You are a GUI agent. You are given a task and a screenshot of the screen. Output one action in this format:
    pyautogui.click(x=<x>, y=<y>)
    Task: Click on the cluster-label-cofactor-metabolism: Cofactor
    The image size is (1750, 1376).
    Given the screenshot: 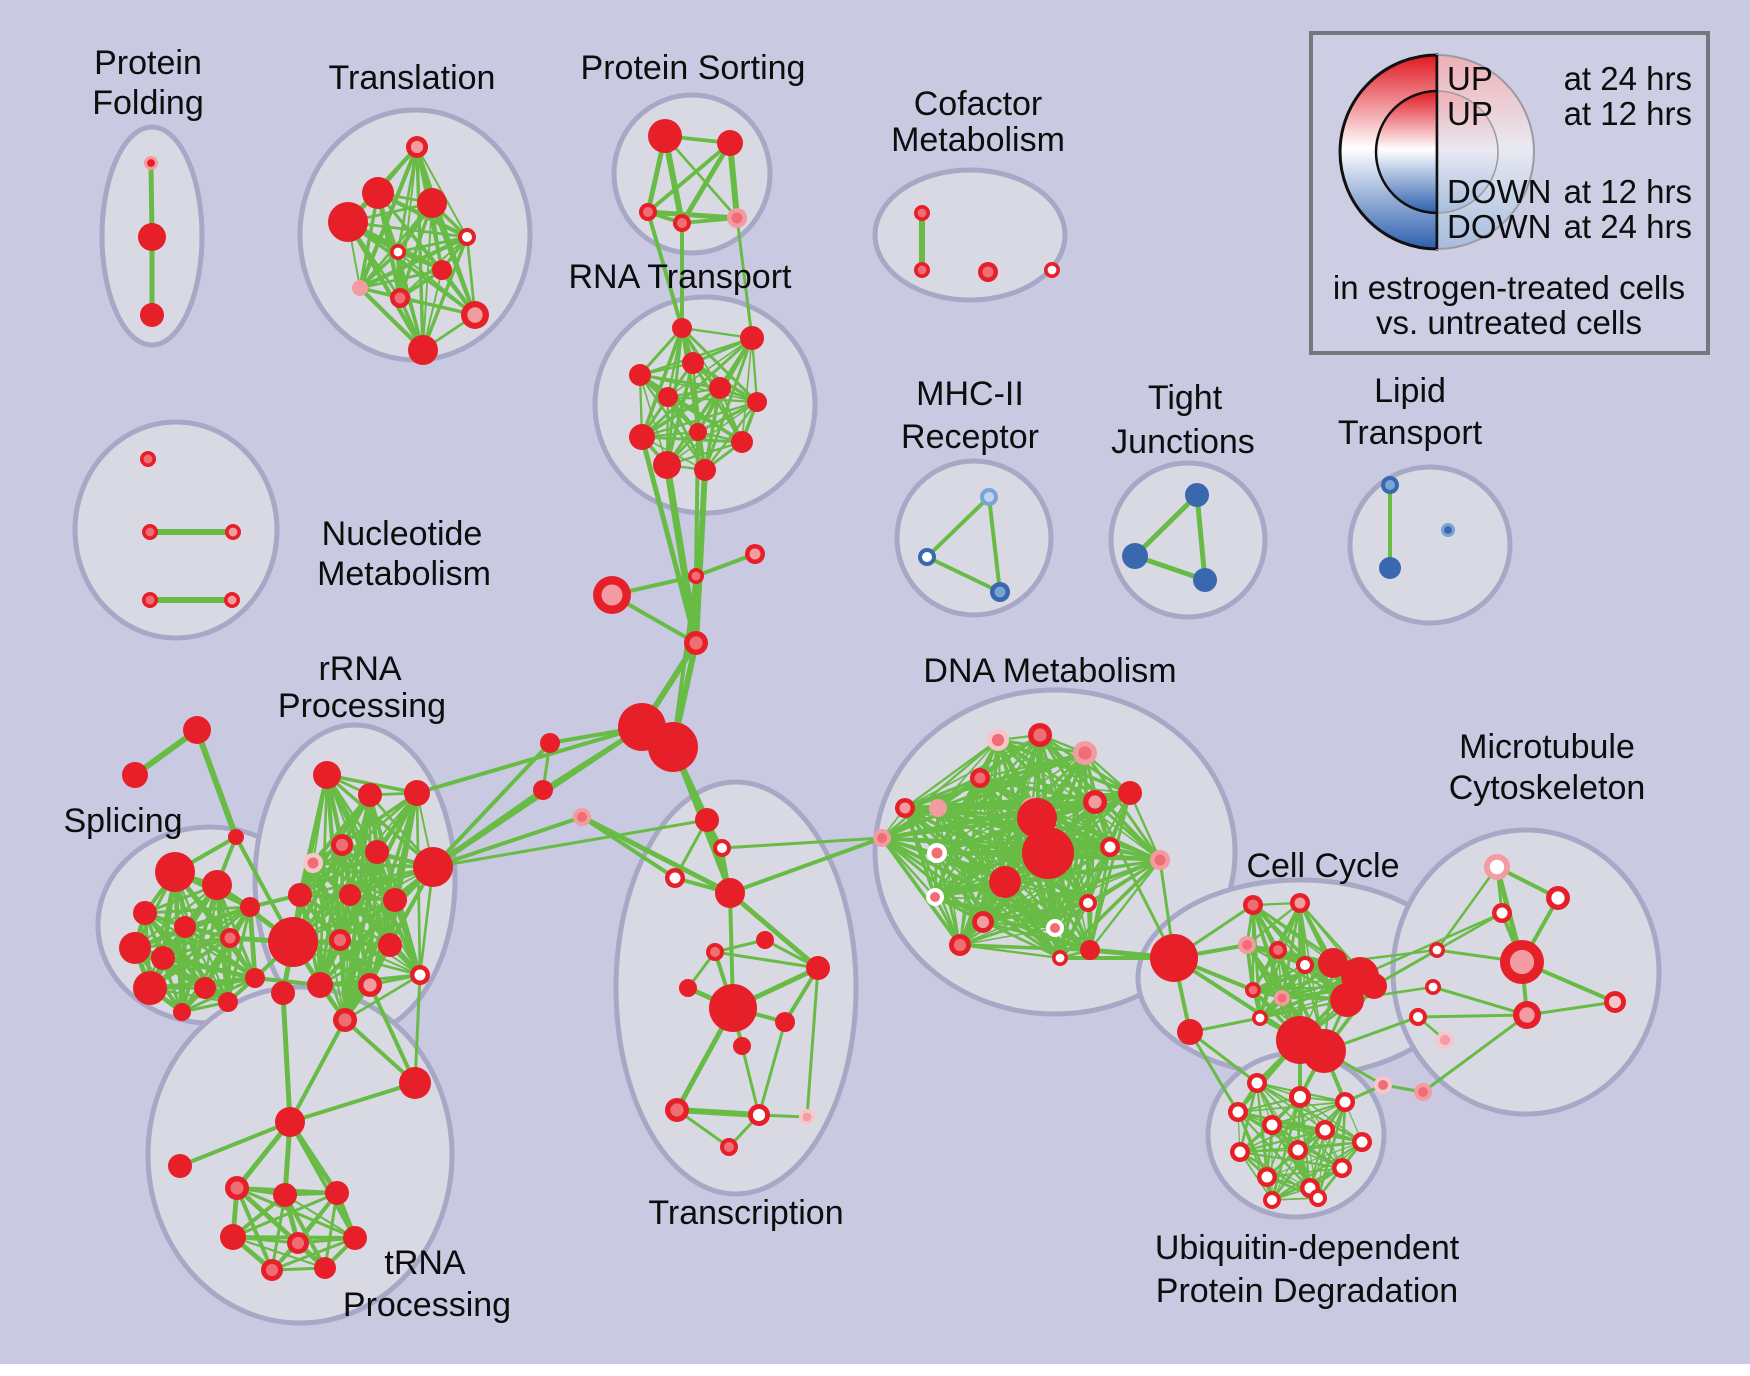 What is the action you would take?
    pyautogui.click(x=978, y=104)
    